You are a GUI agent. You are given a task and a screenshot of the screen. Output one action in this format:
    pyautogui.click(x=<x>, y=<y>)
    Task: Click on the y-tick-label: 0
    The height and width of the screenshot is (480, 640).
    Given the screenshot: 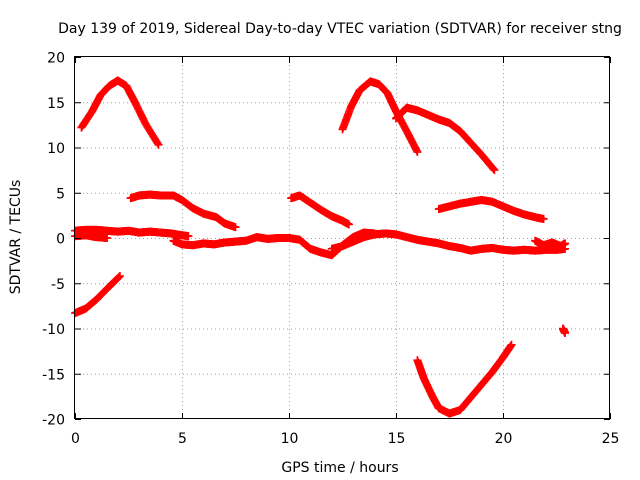 What is the action you would take?
    pyautogui.click(x=60, y=240)
    